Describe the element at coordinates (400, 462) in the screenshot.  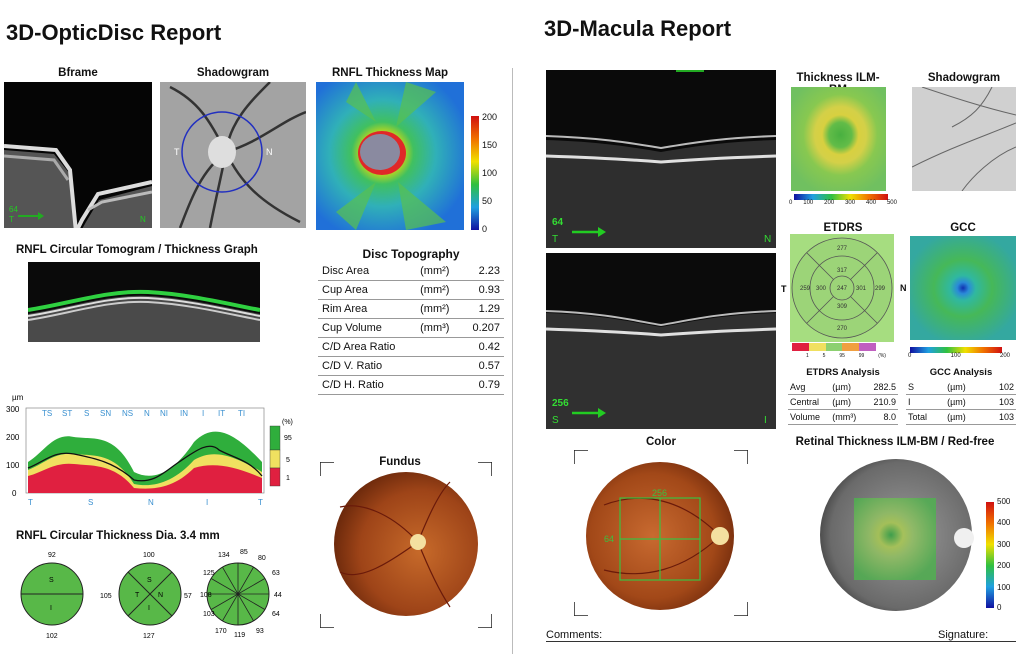
I see `fundus-title: Fundus` at that location.